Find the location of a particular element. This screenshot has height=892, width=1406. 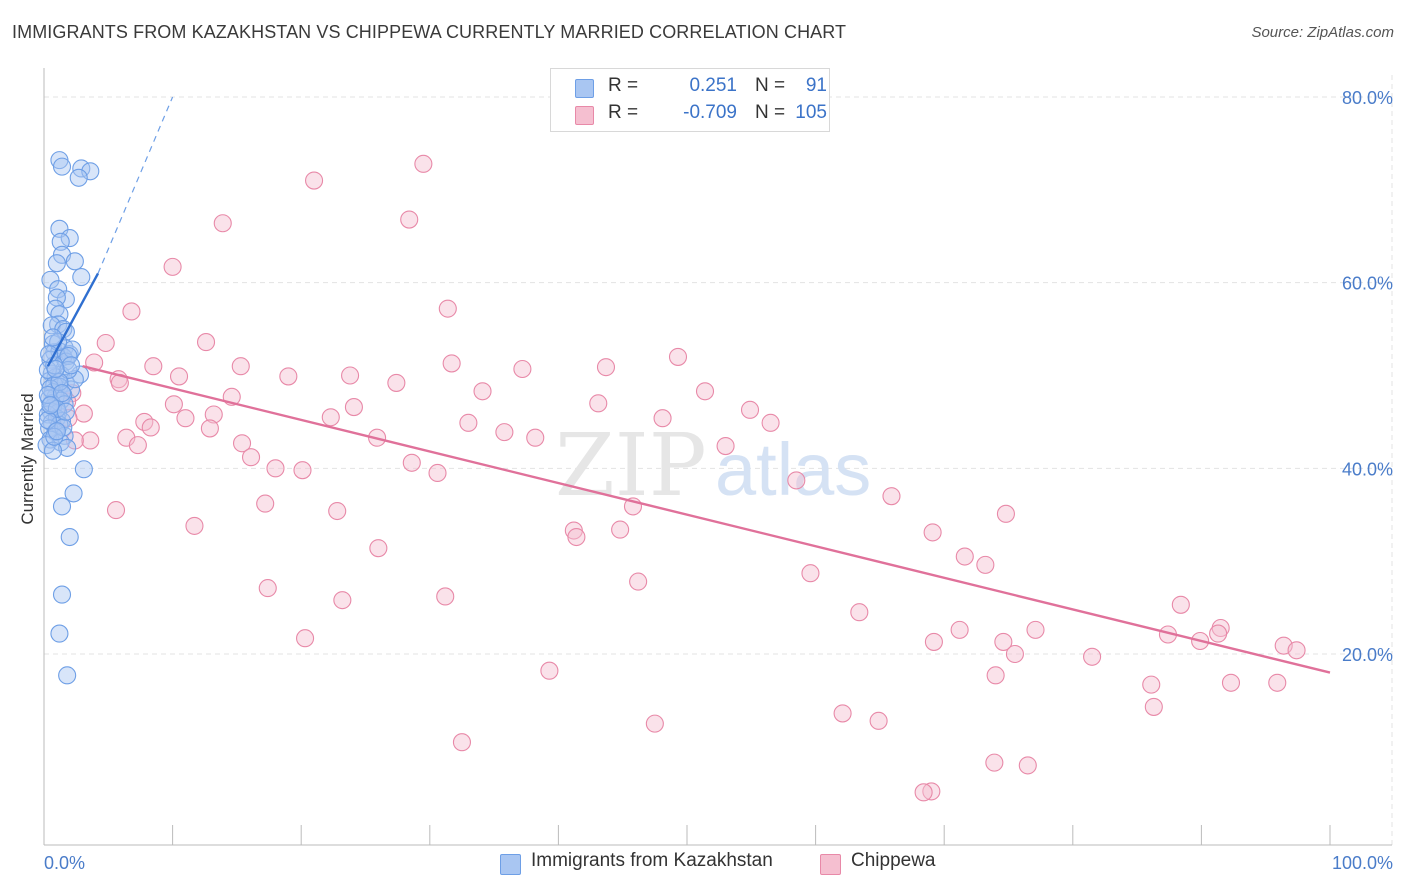

y-tick-label: 20.0% is located at coordinates (1367, 655).